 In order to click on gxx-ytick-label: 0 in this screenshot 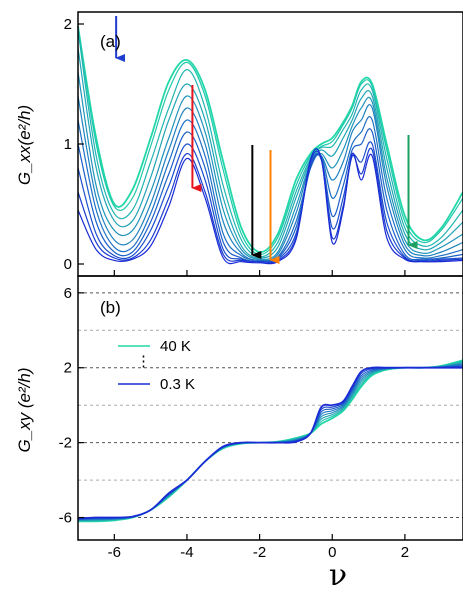, I will do `click(68, 264)`.